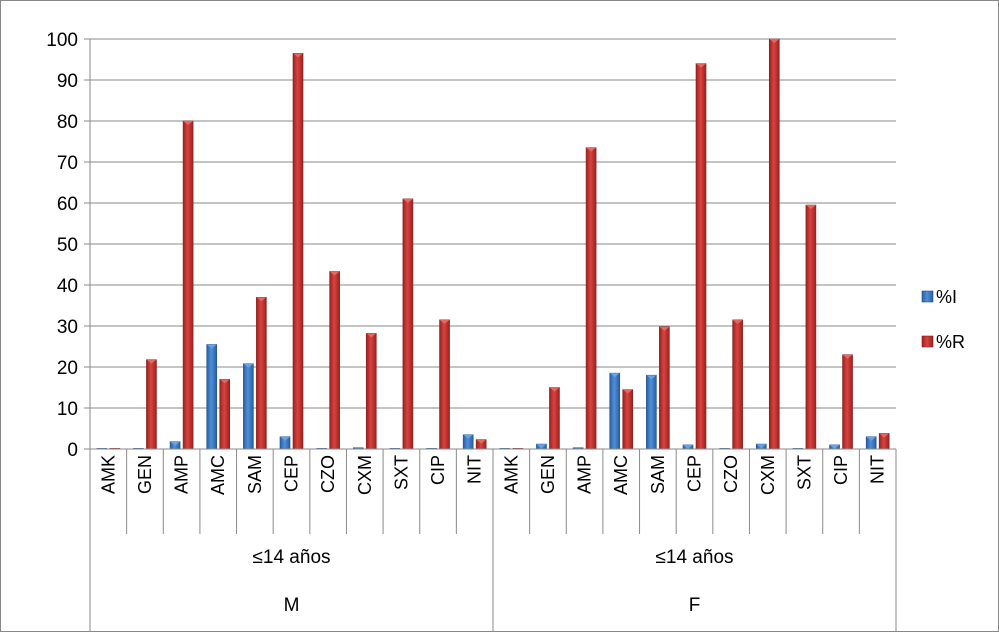  What do you see at coordinates (943, 319) in the screenshot?
I see `legend: %I %R` at bounding box center [943, 319].